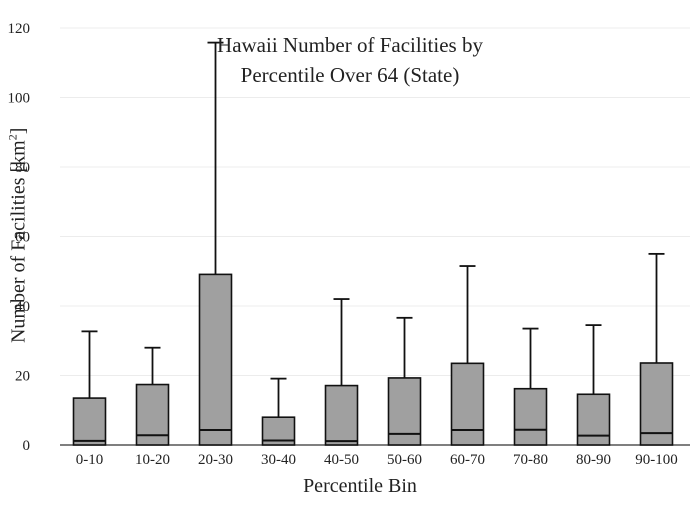 Image resolution: width=700 pixels, height=505 pixels. I want to click on y-axis-title-close: ], so click(18, 131).